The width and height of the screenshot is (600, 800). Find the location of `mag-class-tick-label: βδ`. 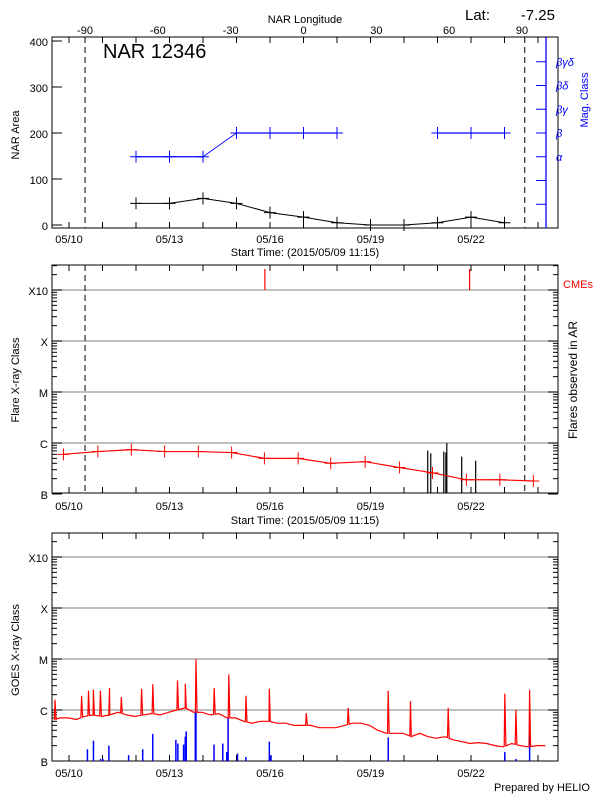

mag-class-tick-label: βδ is located at coordinates (562, 87).